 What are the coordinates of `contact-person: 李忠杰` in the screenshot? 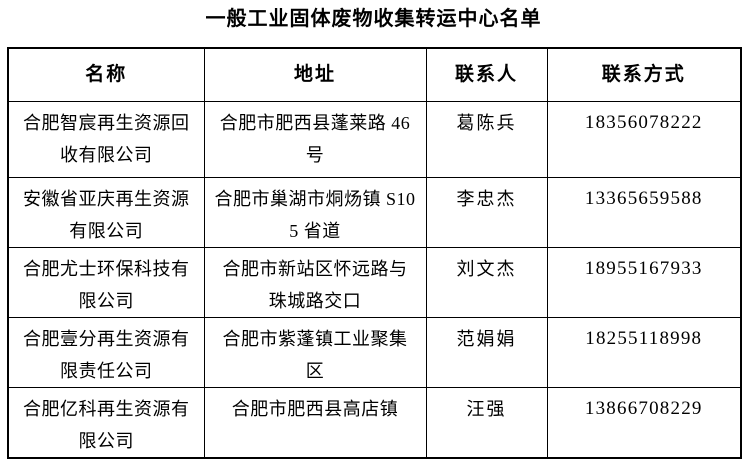 It's located at (486, 198).